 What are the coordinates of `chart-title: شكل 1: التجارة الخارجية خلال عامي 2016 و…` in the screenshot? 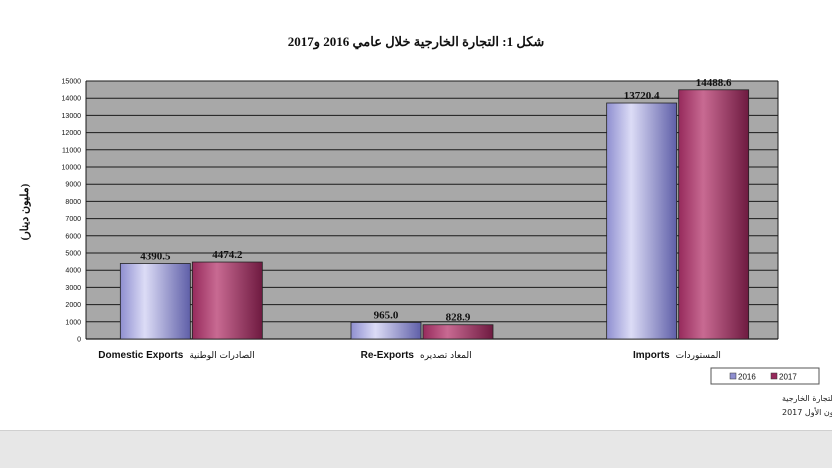 It's located at (416, 42).